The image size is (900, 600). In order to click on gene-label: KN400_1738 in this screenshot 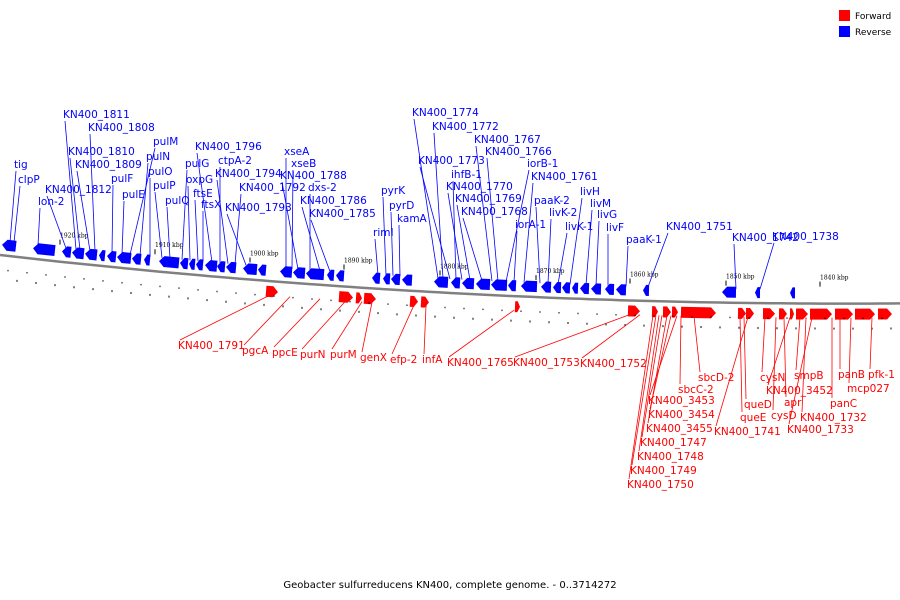, I will do `click(805, 237)`.